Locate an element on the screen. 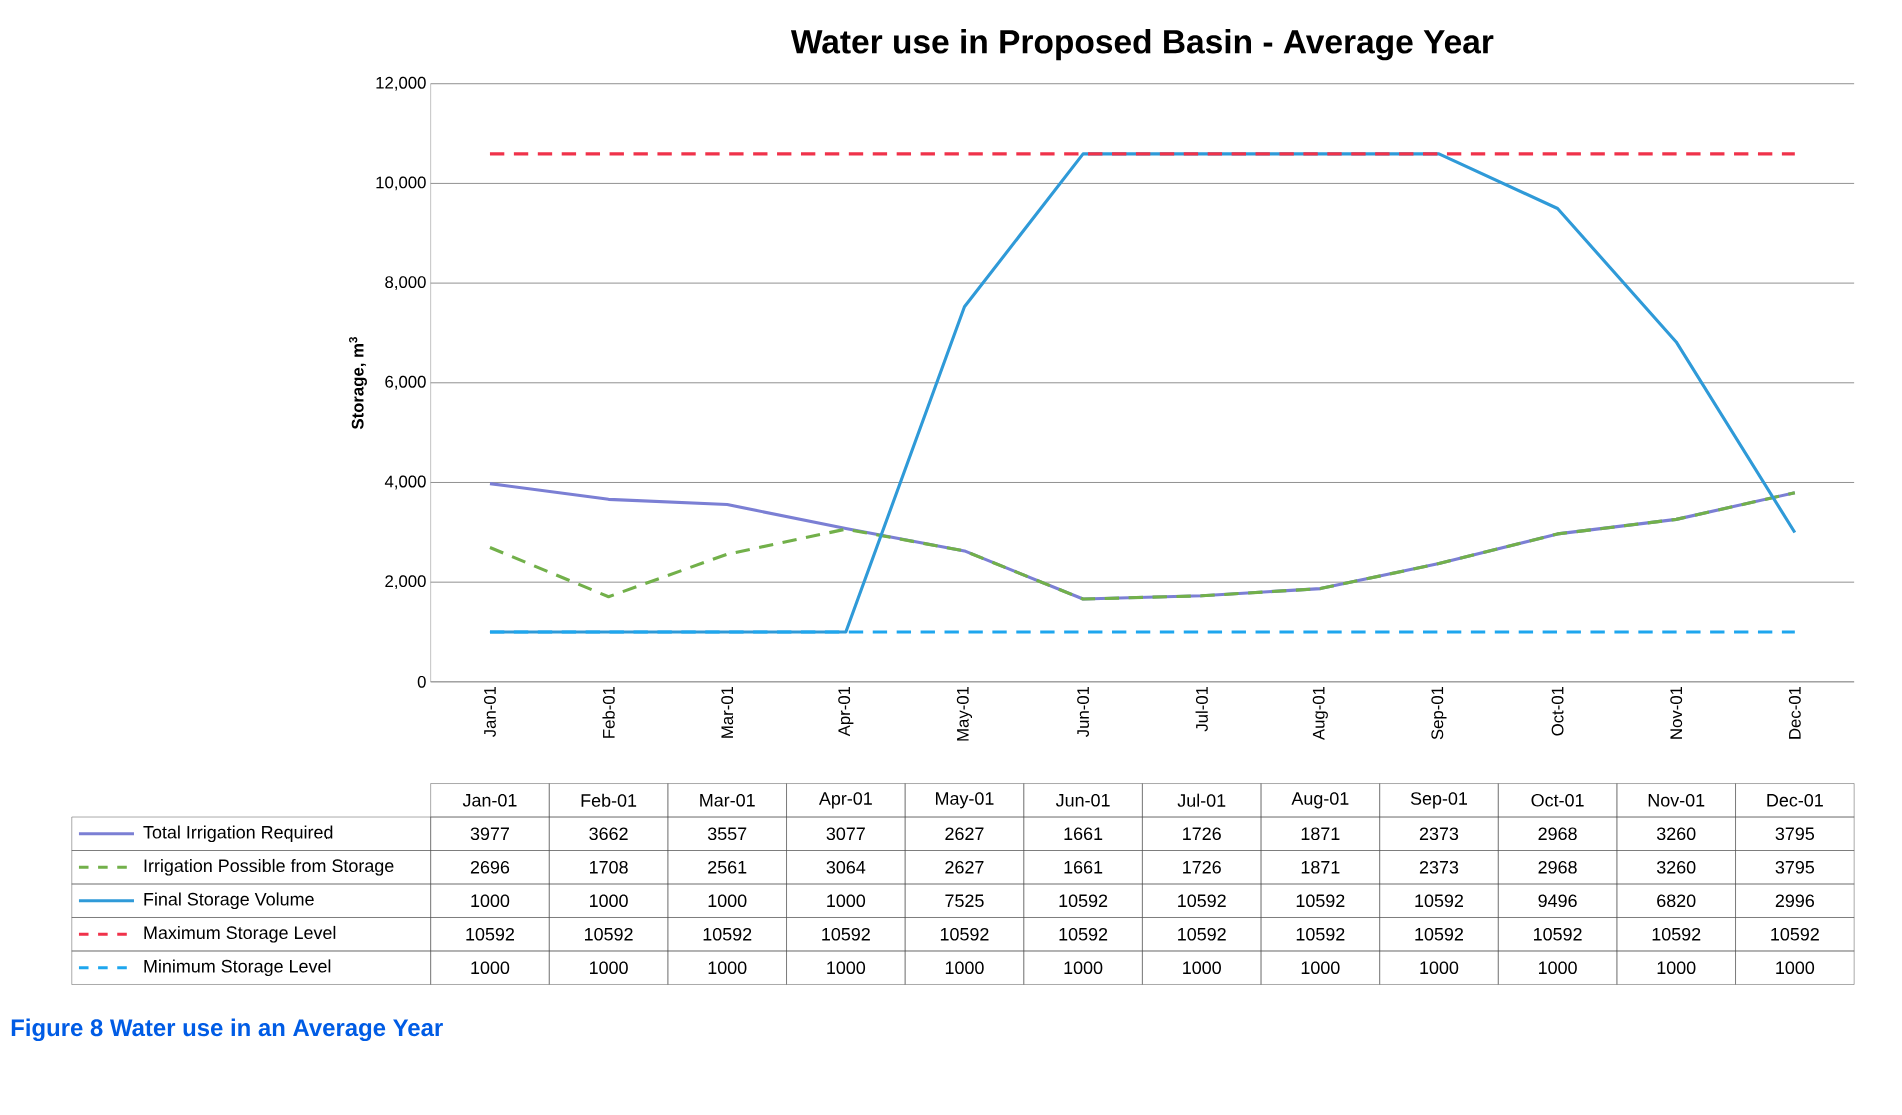  category-label: May-01 is located at coordinates (965, 800).